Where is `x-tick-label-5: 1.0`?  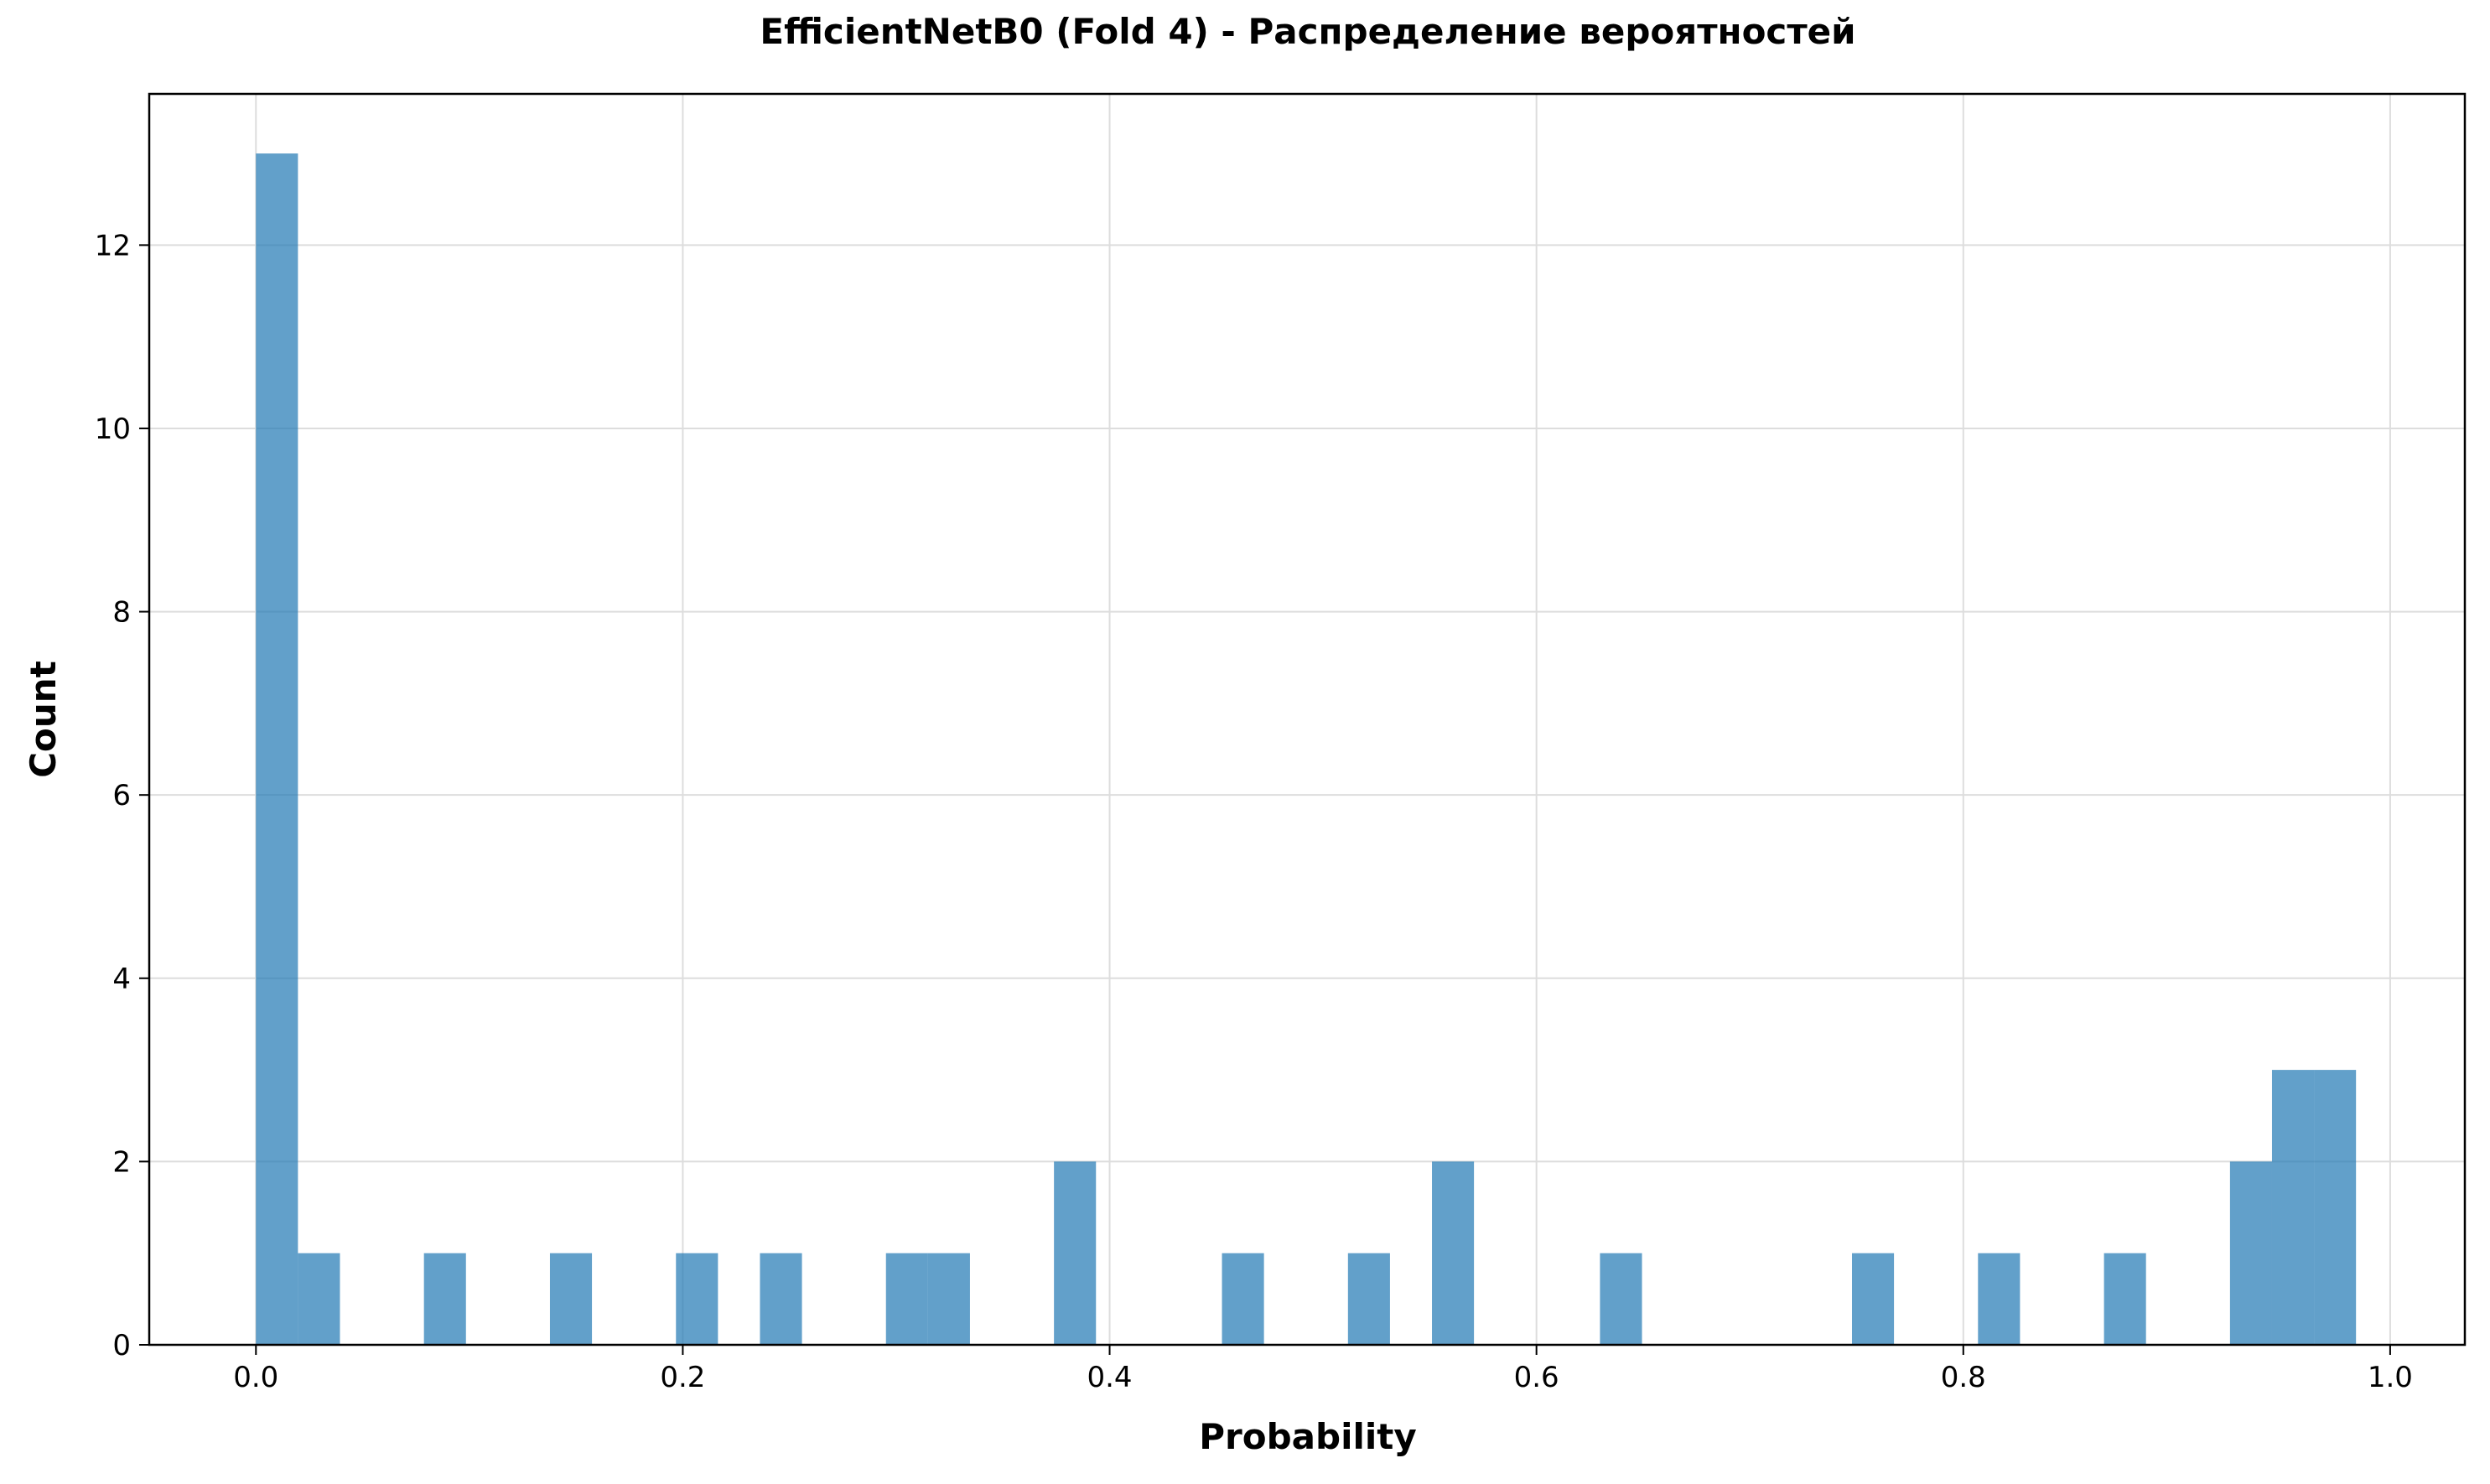
x-tick-label-5: 1.0 is located at coordinates (2390, 1377).